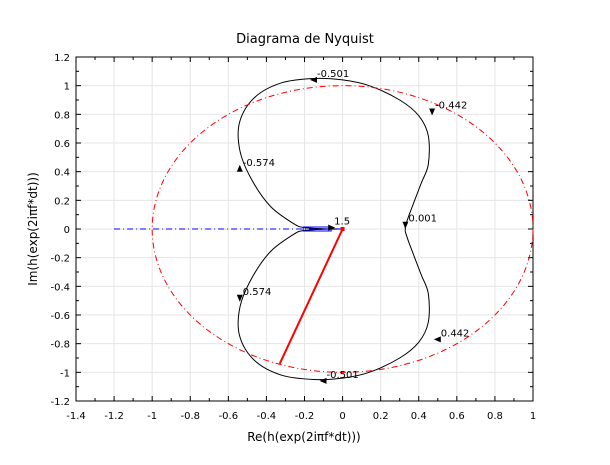 The height and width of the screenshot is (465, 610). I want to click on x-tick-label: -0.4, so click(267, 416).